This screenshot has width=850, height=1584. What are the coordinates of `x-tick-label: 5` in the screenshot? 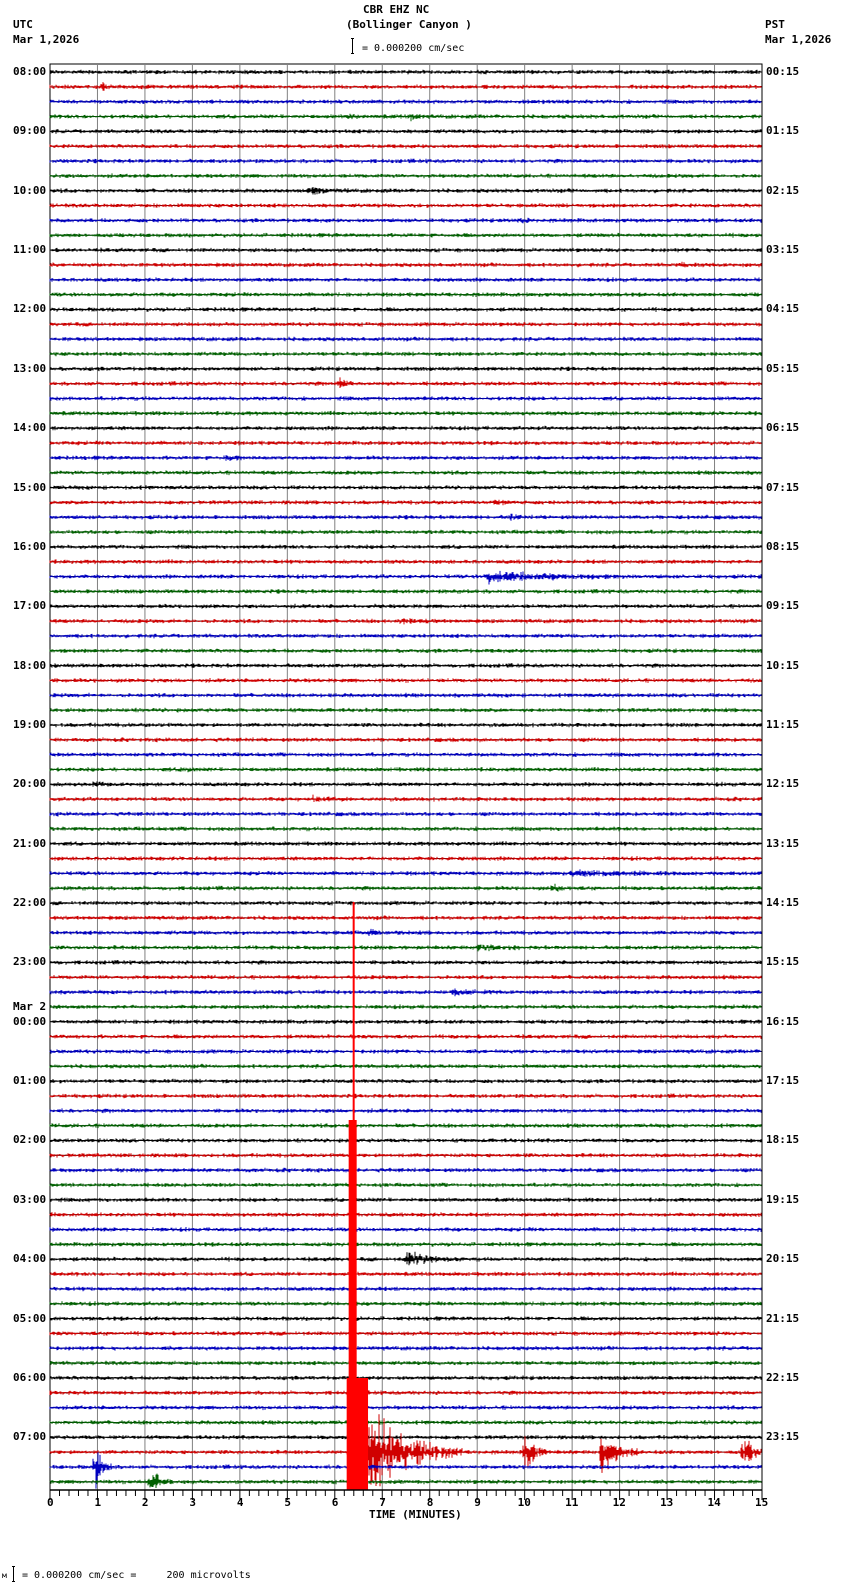 It's located at (287, 1502).